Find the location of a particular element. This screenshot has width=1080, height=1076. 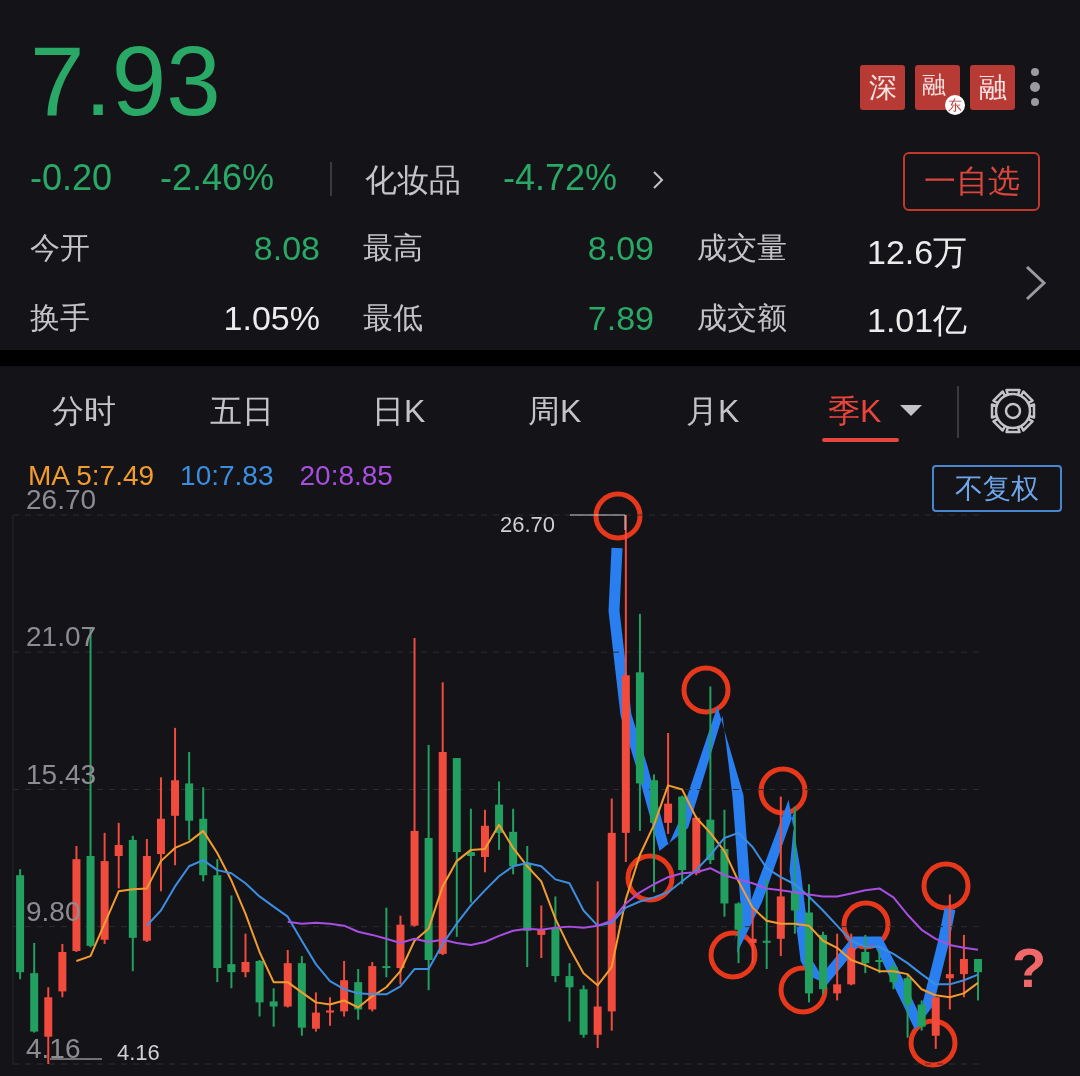

text: 日K is located at coordinates (399, 411).